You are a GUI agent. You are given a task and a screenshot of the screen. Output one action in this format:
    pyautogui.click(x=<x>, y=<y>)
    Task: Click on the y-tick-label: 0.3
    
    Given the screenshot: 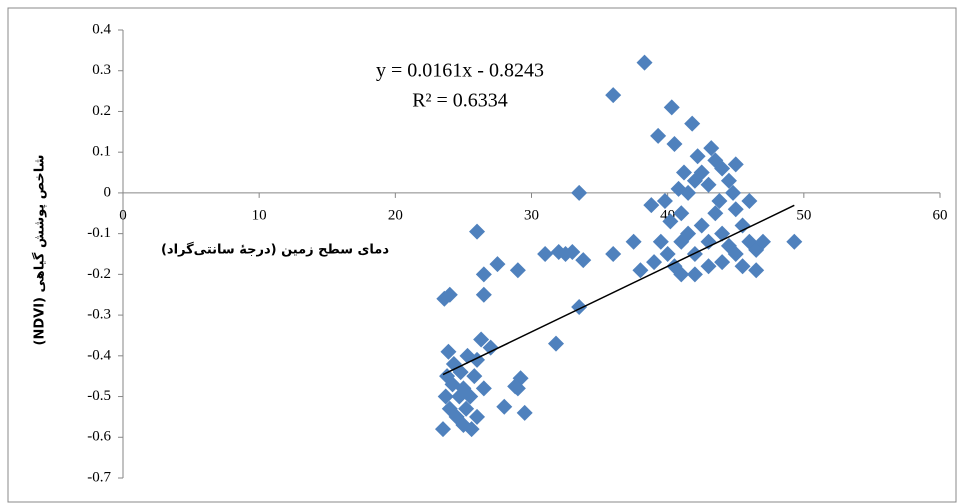 What is the action you would take?
    pyautogui.click(x=101, y=70)
    